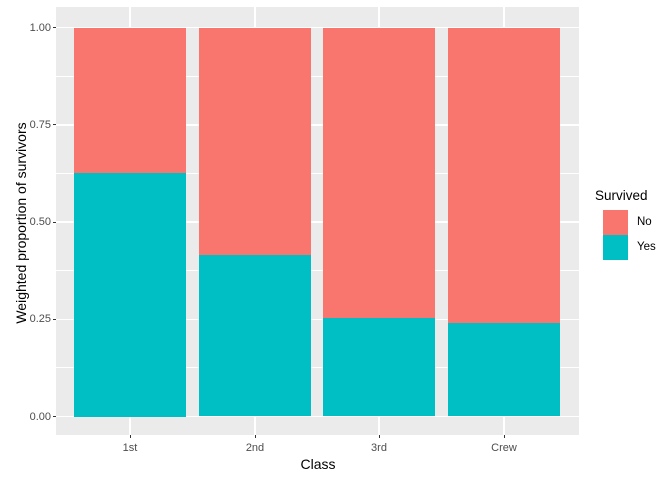 This screenshot has width=672, height=480. Describe the element at coordinates (40, 27) in the screenshot. I see `y-tick-label: 1.00` at that location.